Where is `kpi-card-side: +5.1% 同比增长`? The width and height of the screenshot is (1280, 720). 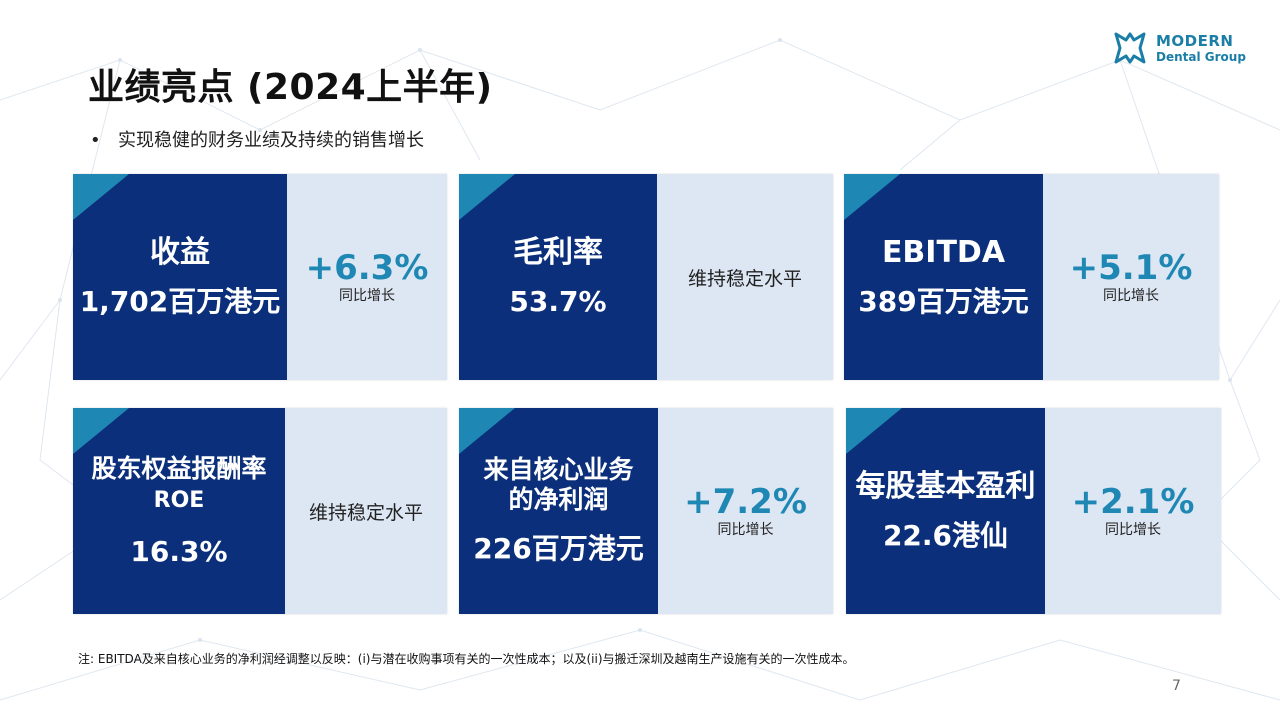 kpi-card-side: +5.1% 同比增长 is located at coordinates (1131, 277).